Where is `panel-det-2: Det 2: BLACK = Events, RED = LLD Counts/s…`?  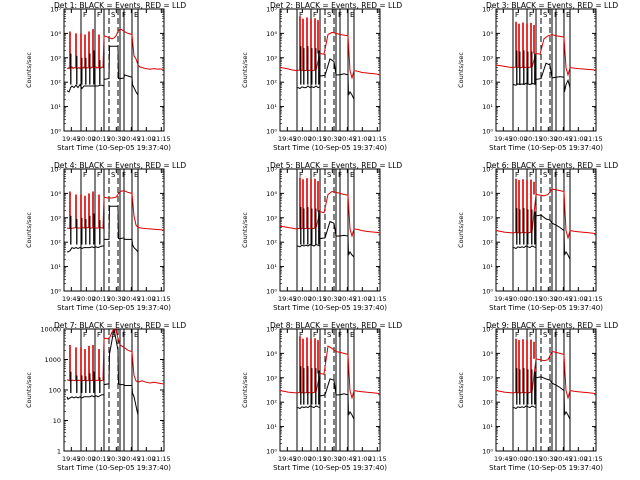 panel-det-2: Det 2: BLACK = Events, RED = LLD Counts/s… is located at coordinates (321, 76).